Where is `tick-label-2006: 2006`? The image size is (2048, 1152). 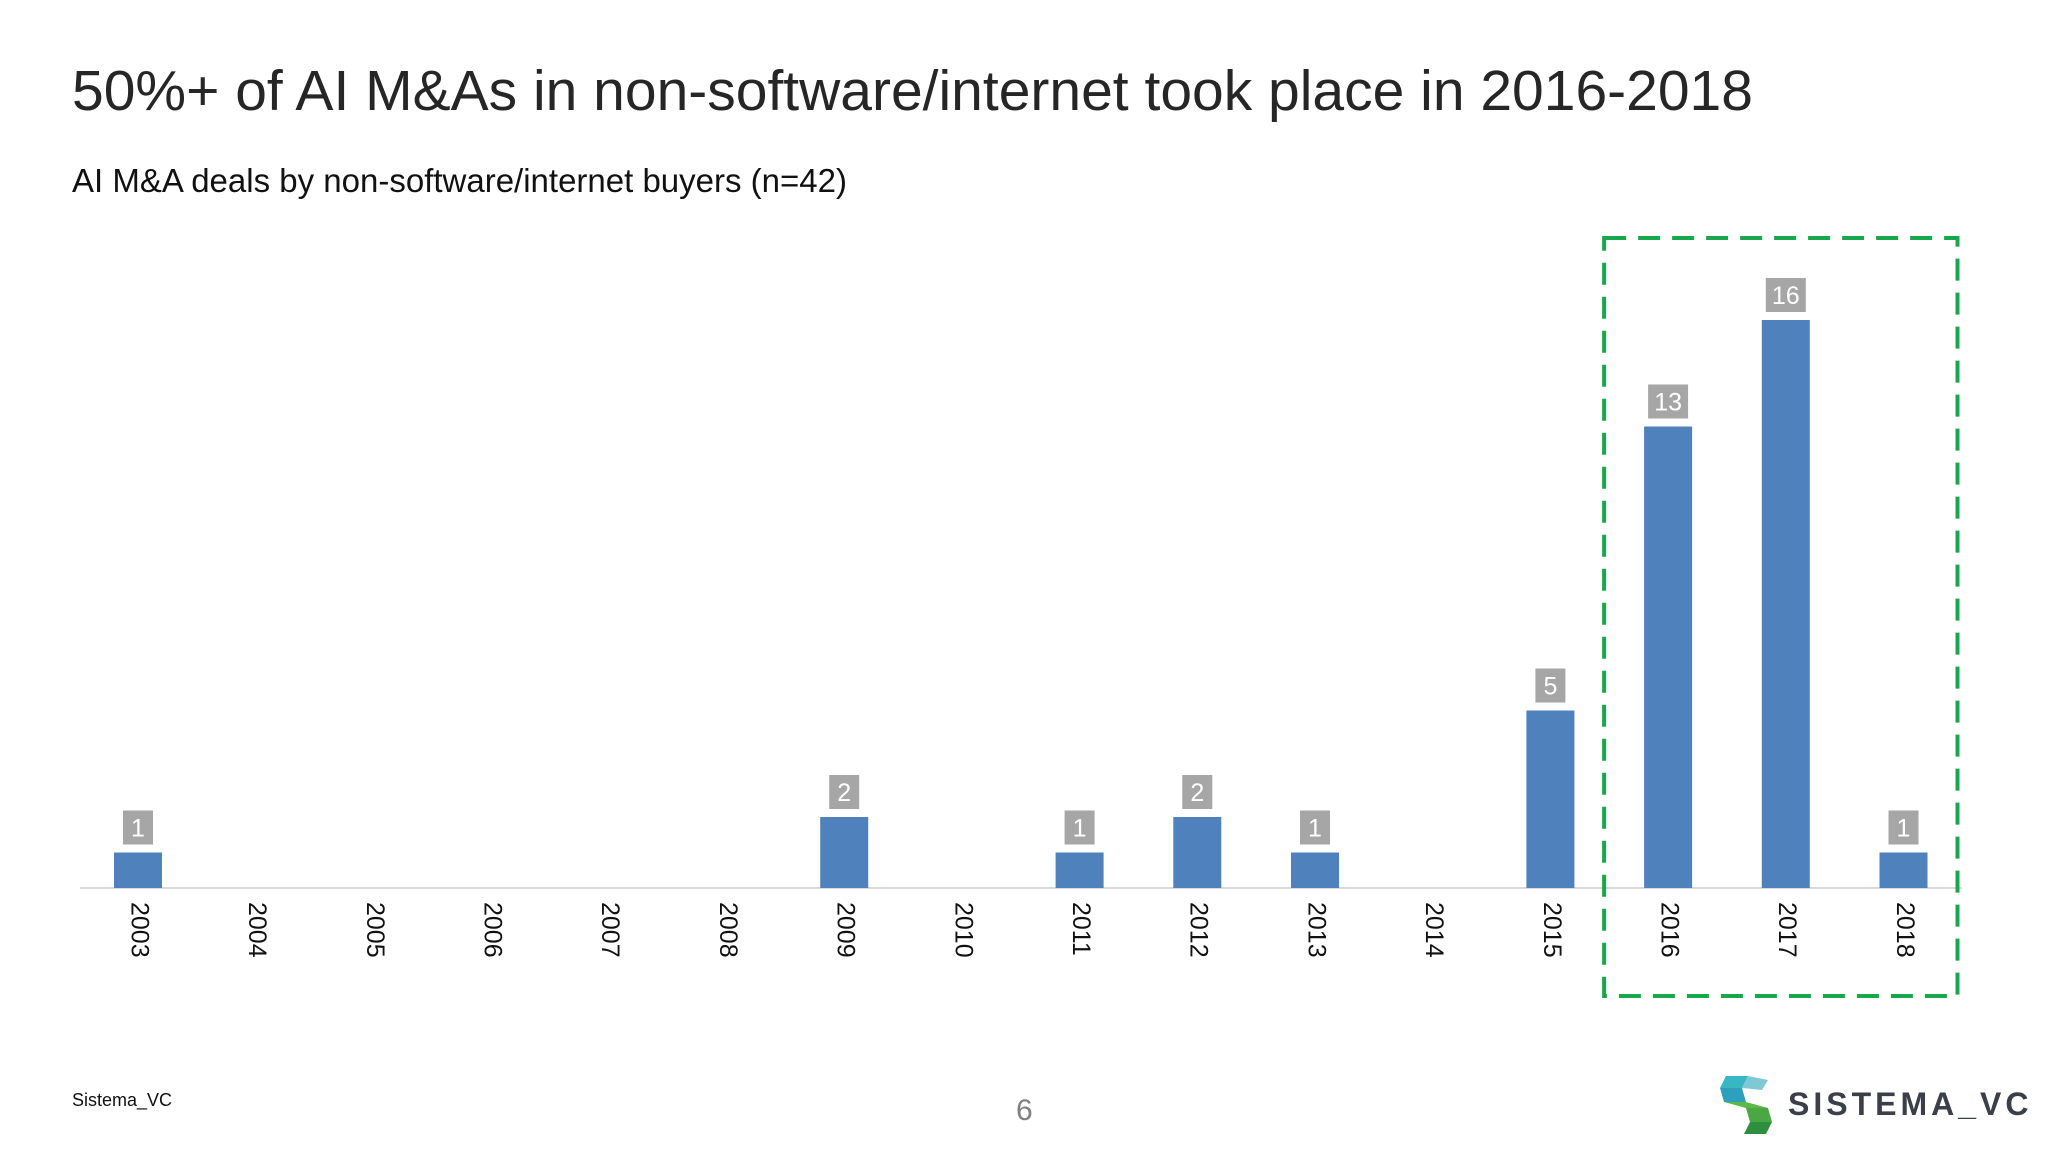 tick-label-2006: 2006 is located at coordinates (492, 930).